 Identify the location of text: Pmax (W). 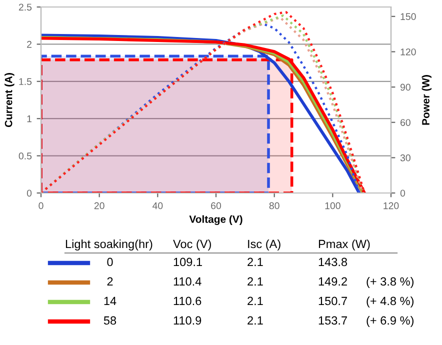
(344, 245).